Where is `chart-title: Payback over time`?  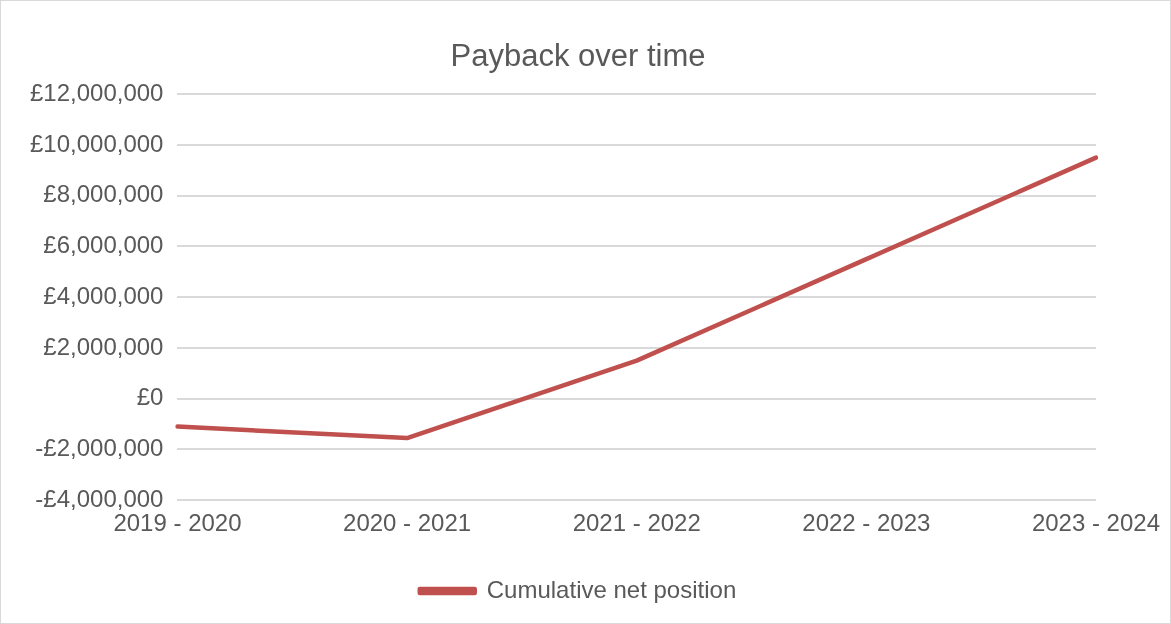 chart-title: Payback over time is located at coordinates (578, 56).